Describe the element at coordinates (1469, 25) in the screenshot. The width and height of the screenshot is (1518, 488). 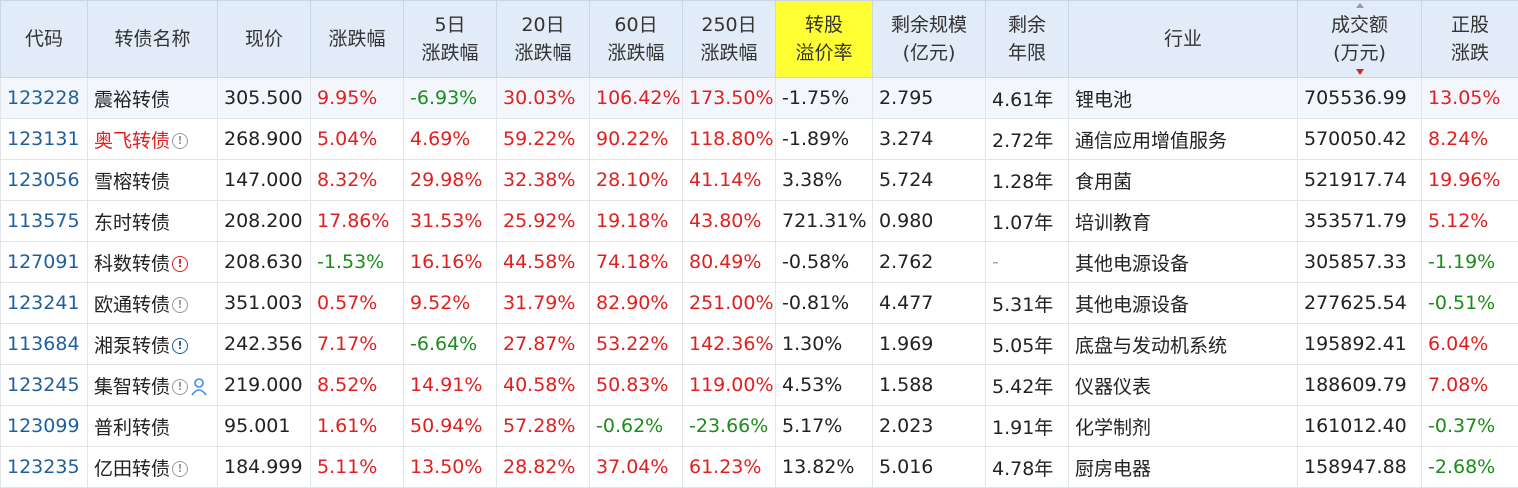
I see `header-text: 正股` at that location.